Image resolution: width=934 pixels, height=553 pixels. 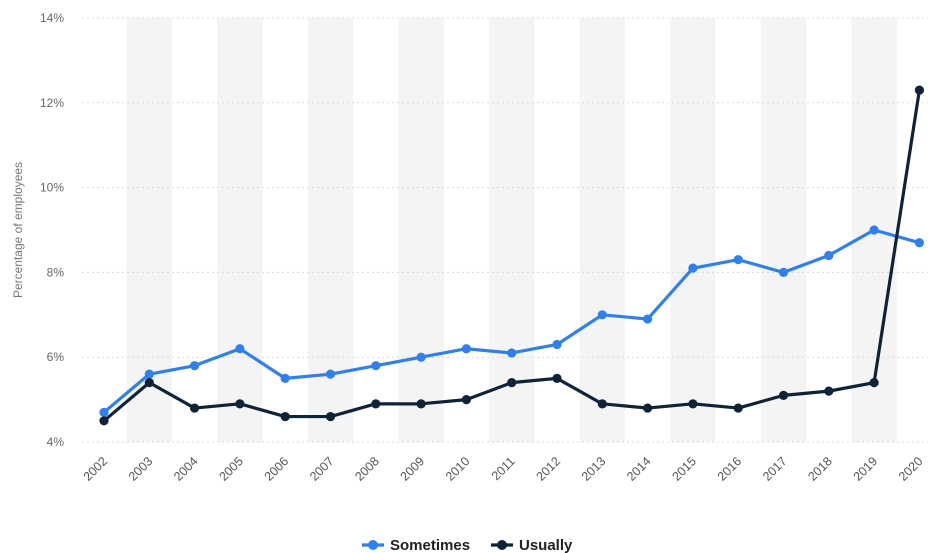 What do you see at coordinates (549, 469) in the screenshot?
I see `x-tick-label: 2012` at bounding box center [549, 469].